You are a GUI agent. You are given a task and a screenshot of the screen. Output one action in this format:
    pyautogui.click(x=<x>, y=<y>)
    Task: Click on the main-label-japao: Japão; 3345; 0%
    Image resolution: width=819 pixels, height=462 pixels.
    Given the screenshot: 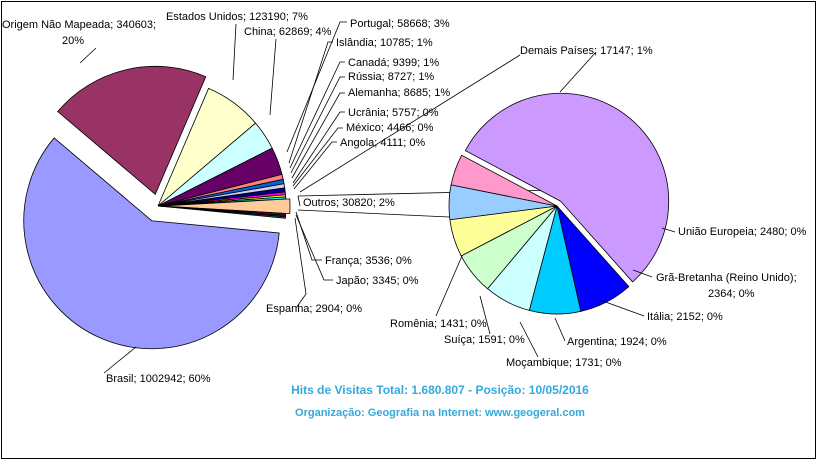 What is the action you would take?
    pyautogui.click(x=377, y=281)
    